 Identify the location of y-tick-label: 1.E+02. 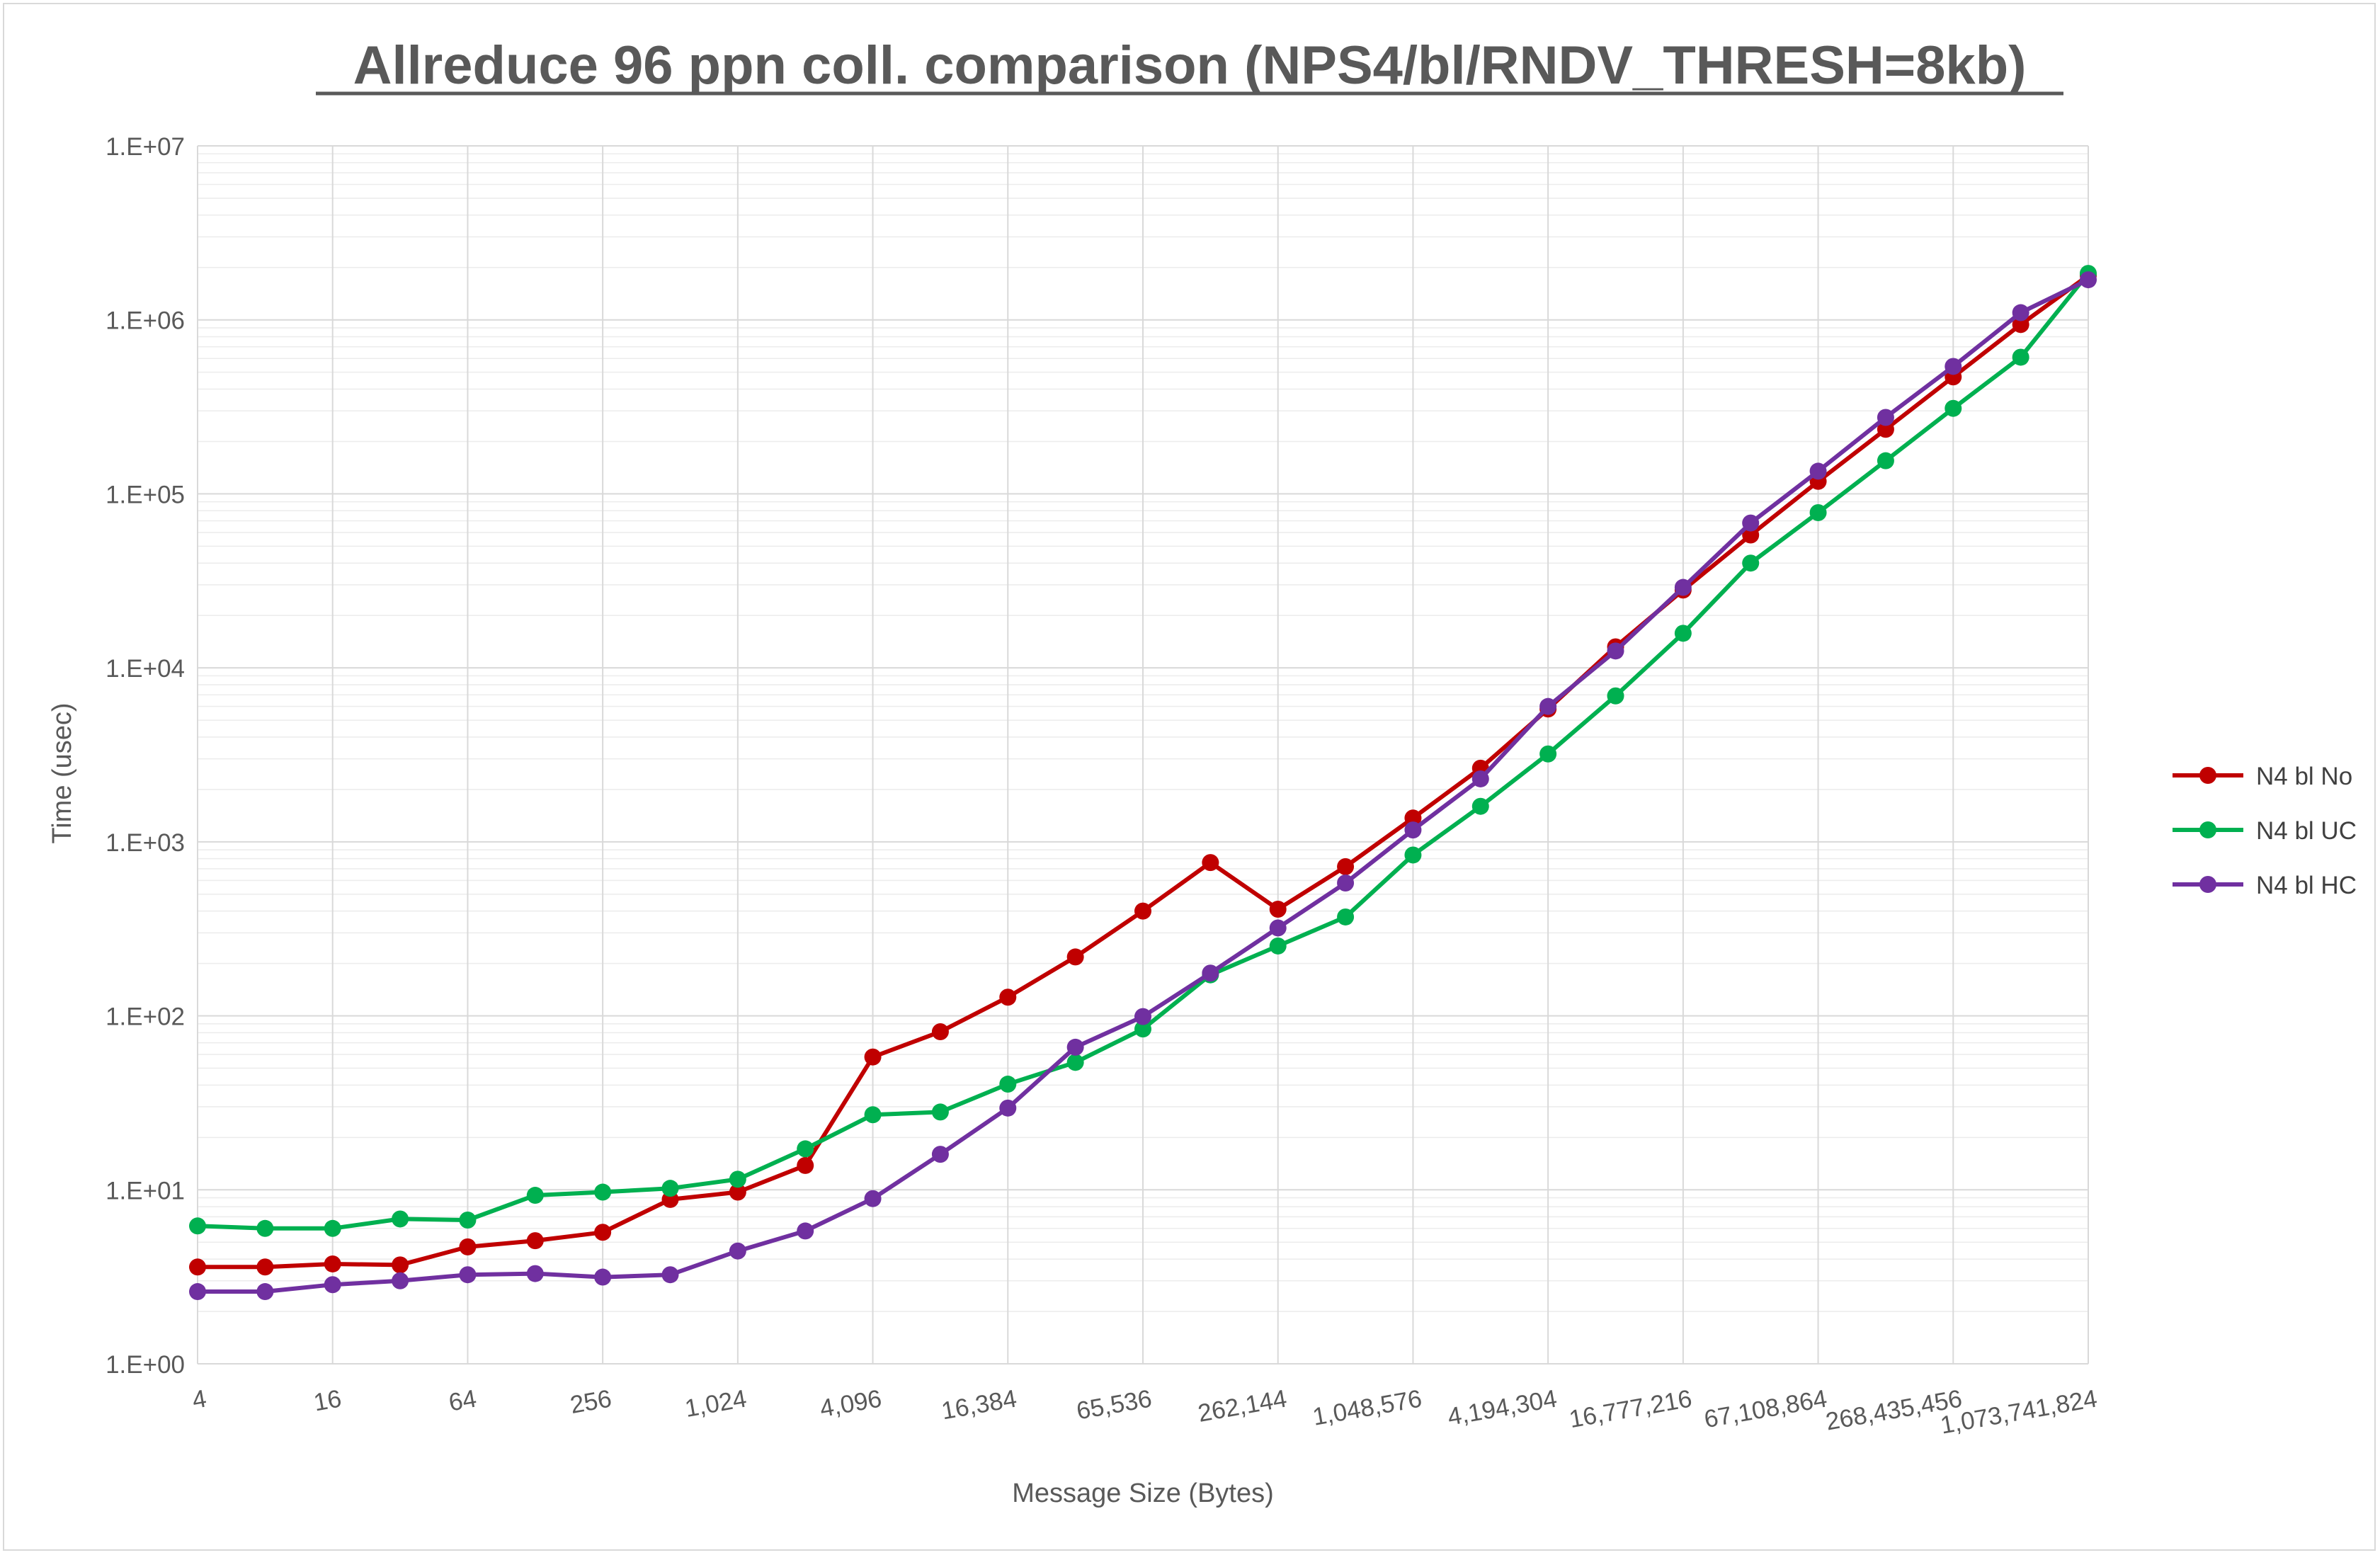
(145, 1017).